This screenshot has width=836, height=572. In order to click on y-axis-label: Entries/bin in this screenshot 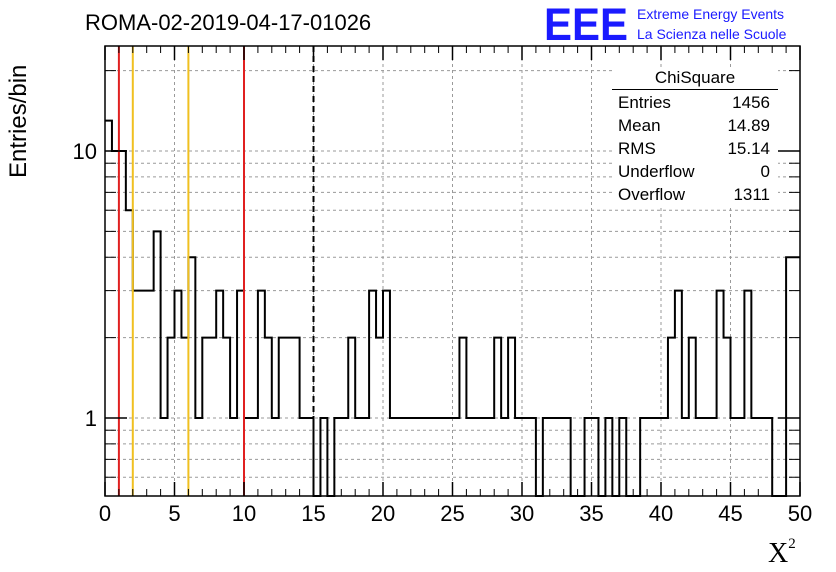, I will do `click(18, 121)`.